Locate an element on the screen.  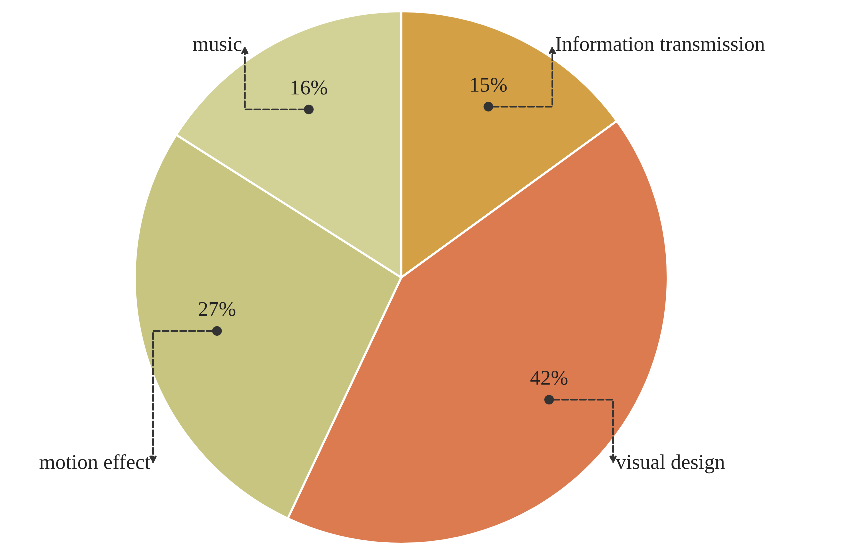
data-label: 16% is located at coordinates (310, 87).